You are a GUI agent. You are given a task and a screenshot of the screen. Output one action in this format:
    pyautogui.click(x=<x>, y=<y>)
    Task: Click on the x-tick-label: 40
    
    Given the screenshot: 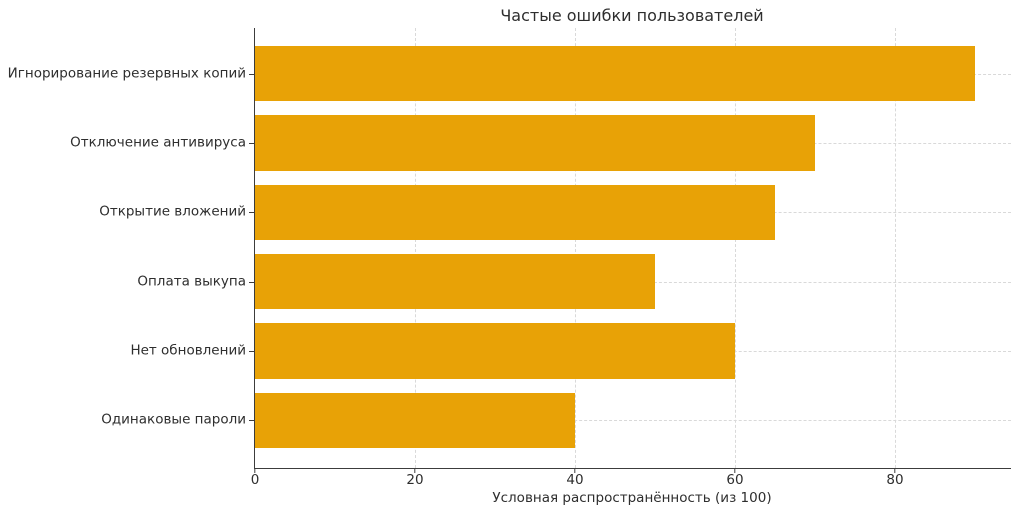 What is the action you would take?
    pyautogui.click(x=575, y=480)
    